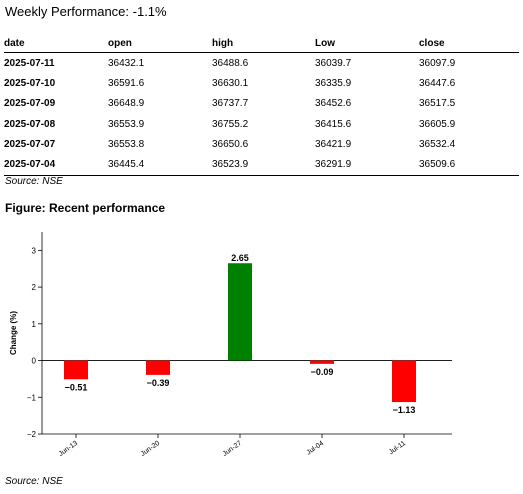 This screenshot has width=523, height=494. Describe the element at coordinates (240, 258) in the screenshot. I see `bar-value-label: 2.65` at that location.